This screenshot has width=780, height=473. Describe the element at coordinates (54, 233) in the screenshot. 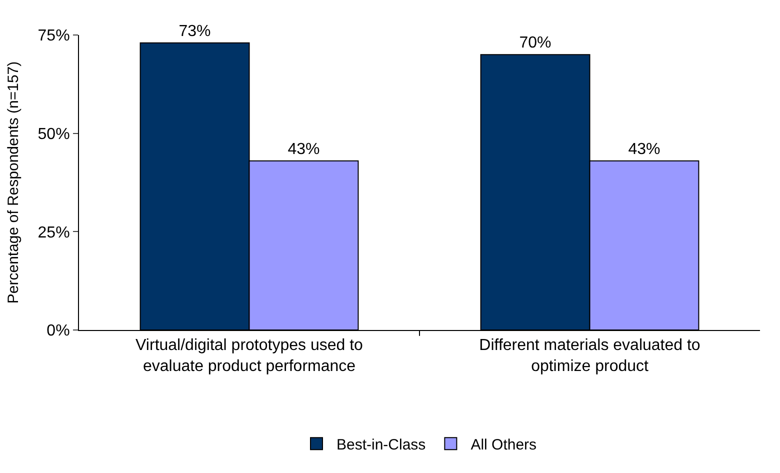

I see `y-tick-label: 25%` at that location.